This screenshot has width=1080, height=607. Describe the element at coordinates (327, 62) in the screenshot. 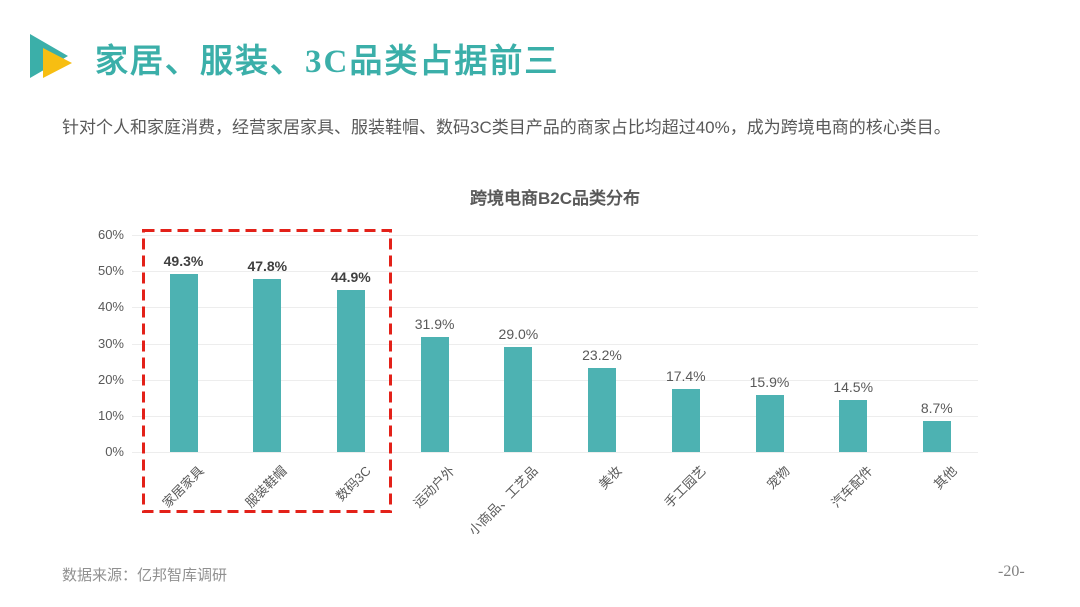

I see `page-title: 家居、服装、3C品类占据前三` at that location.